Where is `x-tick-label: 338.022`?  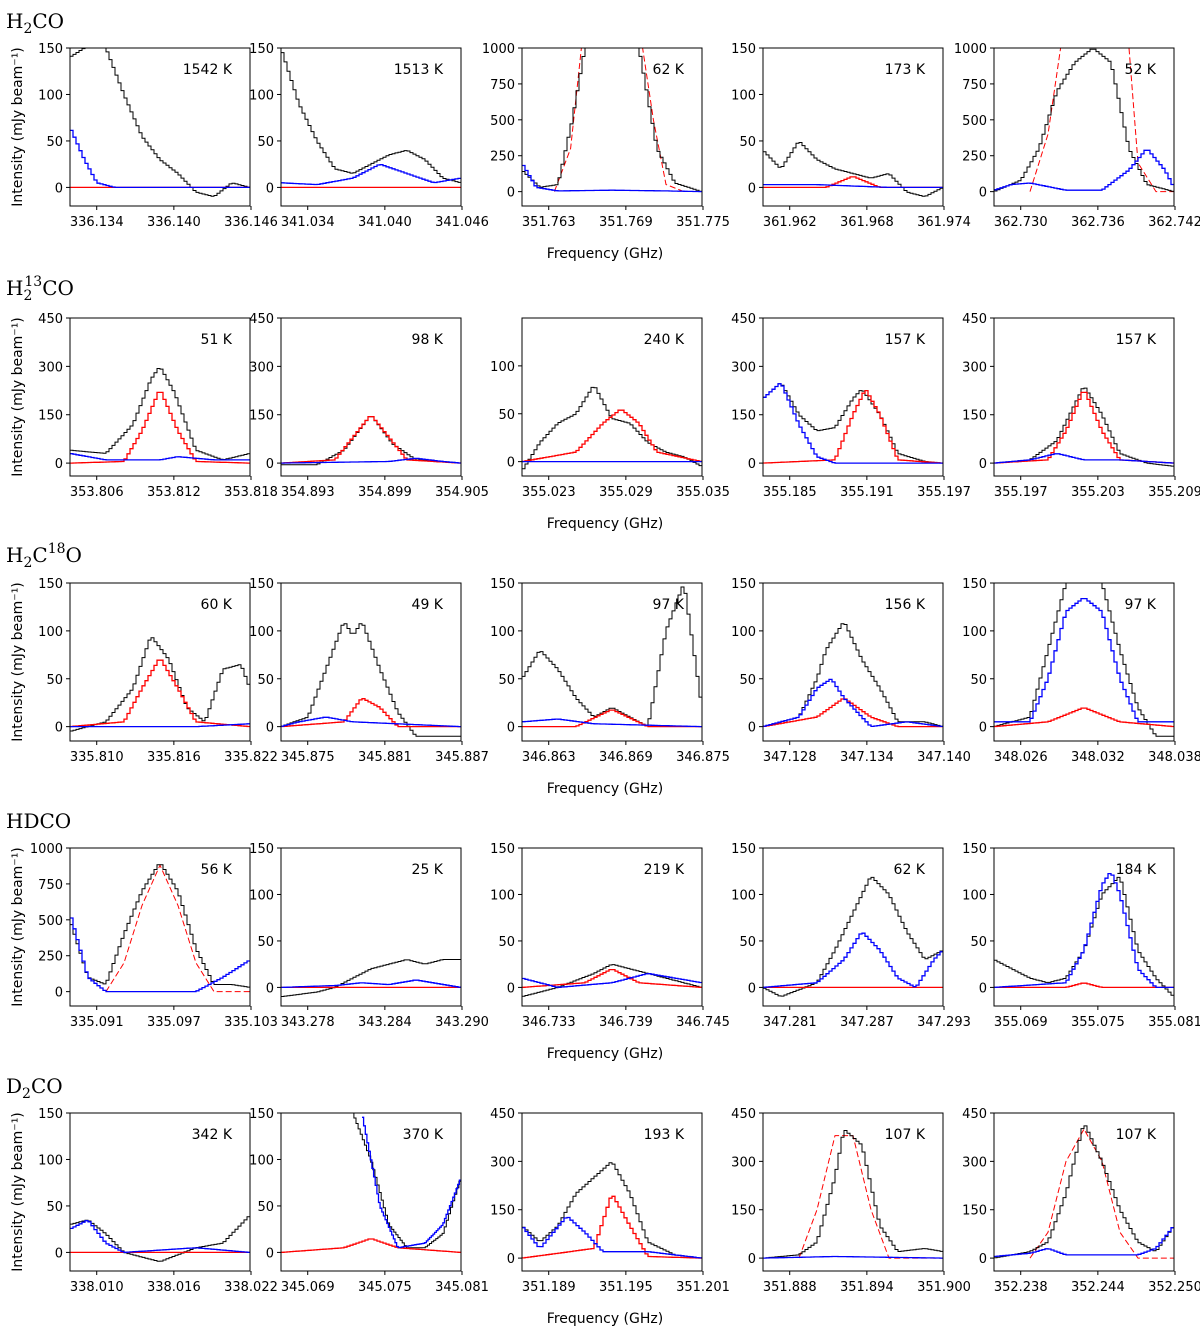
x-tick-label: 338.022 is located at coordinates (251, 1287).